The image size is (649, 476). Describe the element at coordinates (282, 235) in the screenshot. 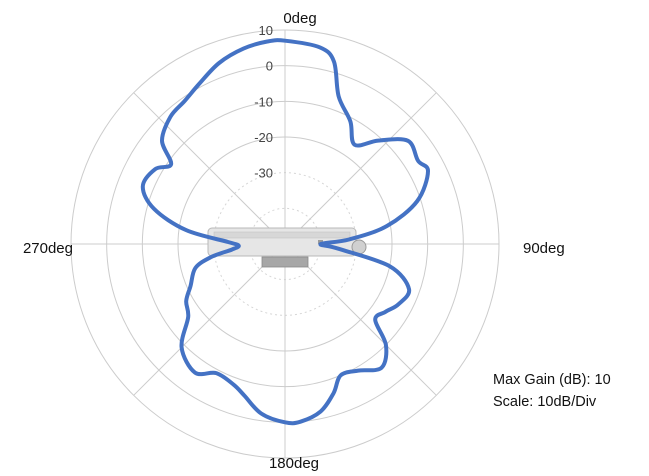

I see `device-top-rail` at that location.